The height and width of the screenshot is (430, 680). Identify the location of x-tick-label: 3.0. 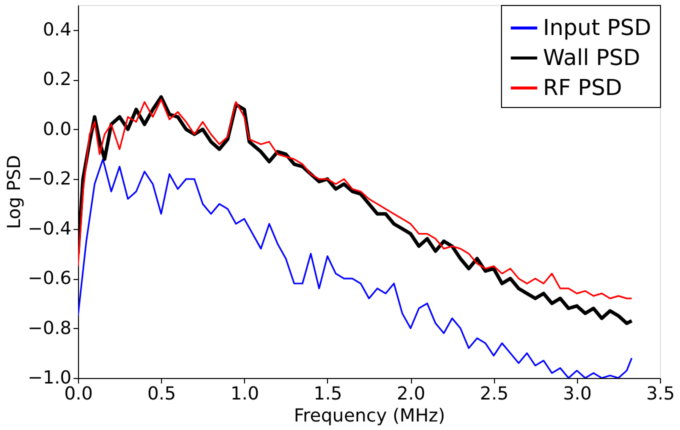
(577, 394).